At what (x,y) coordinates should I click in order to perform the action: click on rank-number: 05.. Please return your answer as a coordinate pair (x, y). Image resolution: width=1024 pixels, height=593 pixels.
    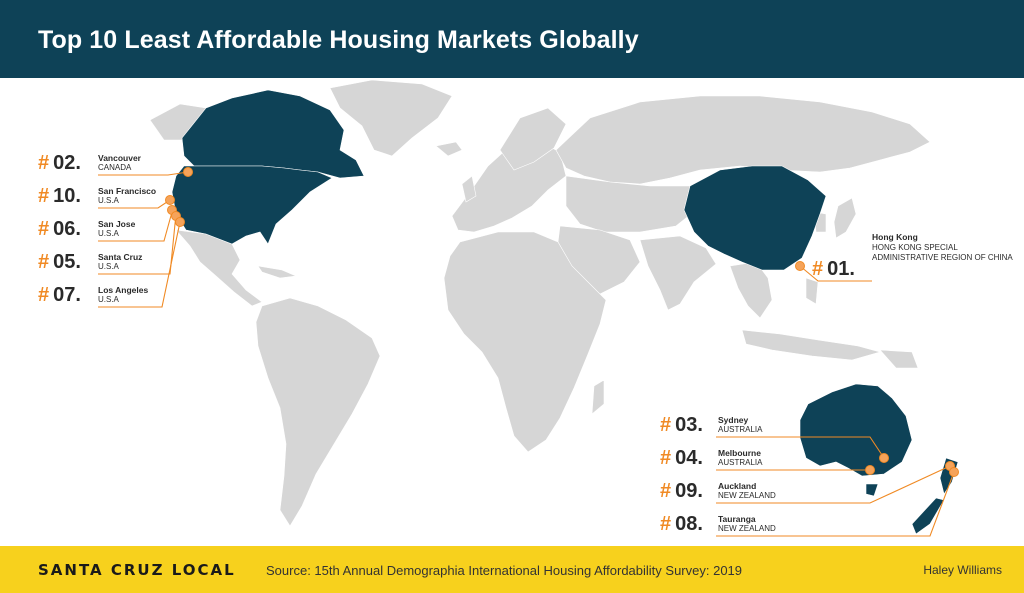
    Looking at the image, I should click on (67, 262).